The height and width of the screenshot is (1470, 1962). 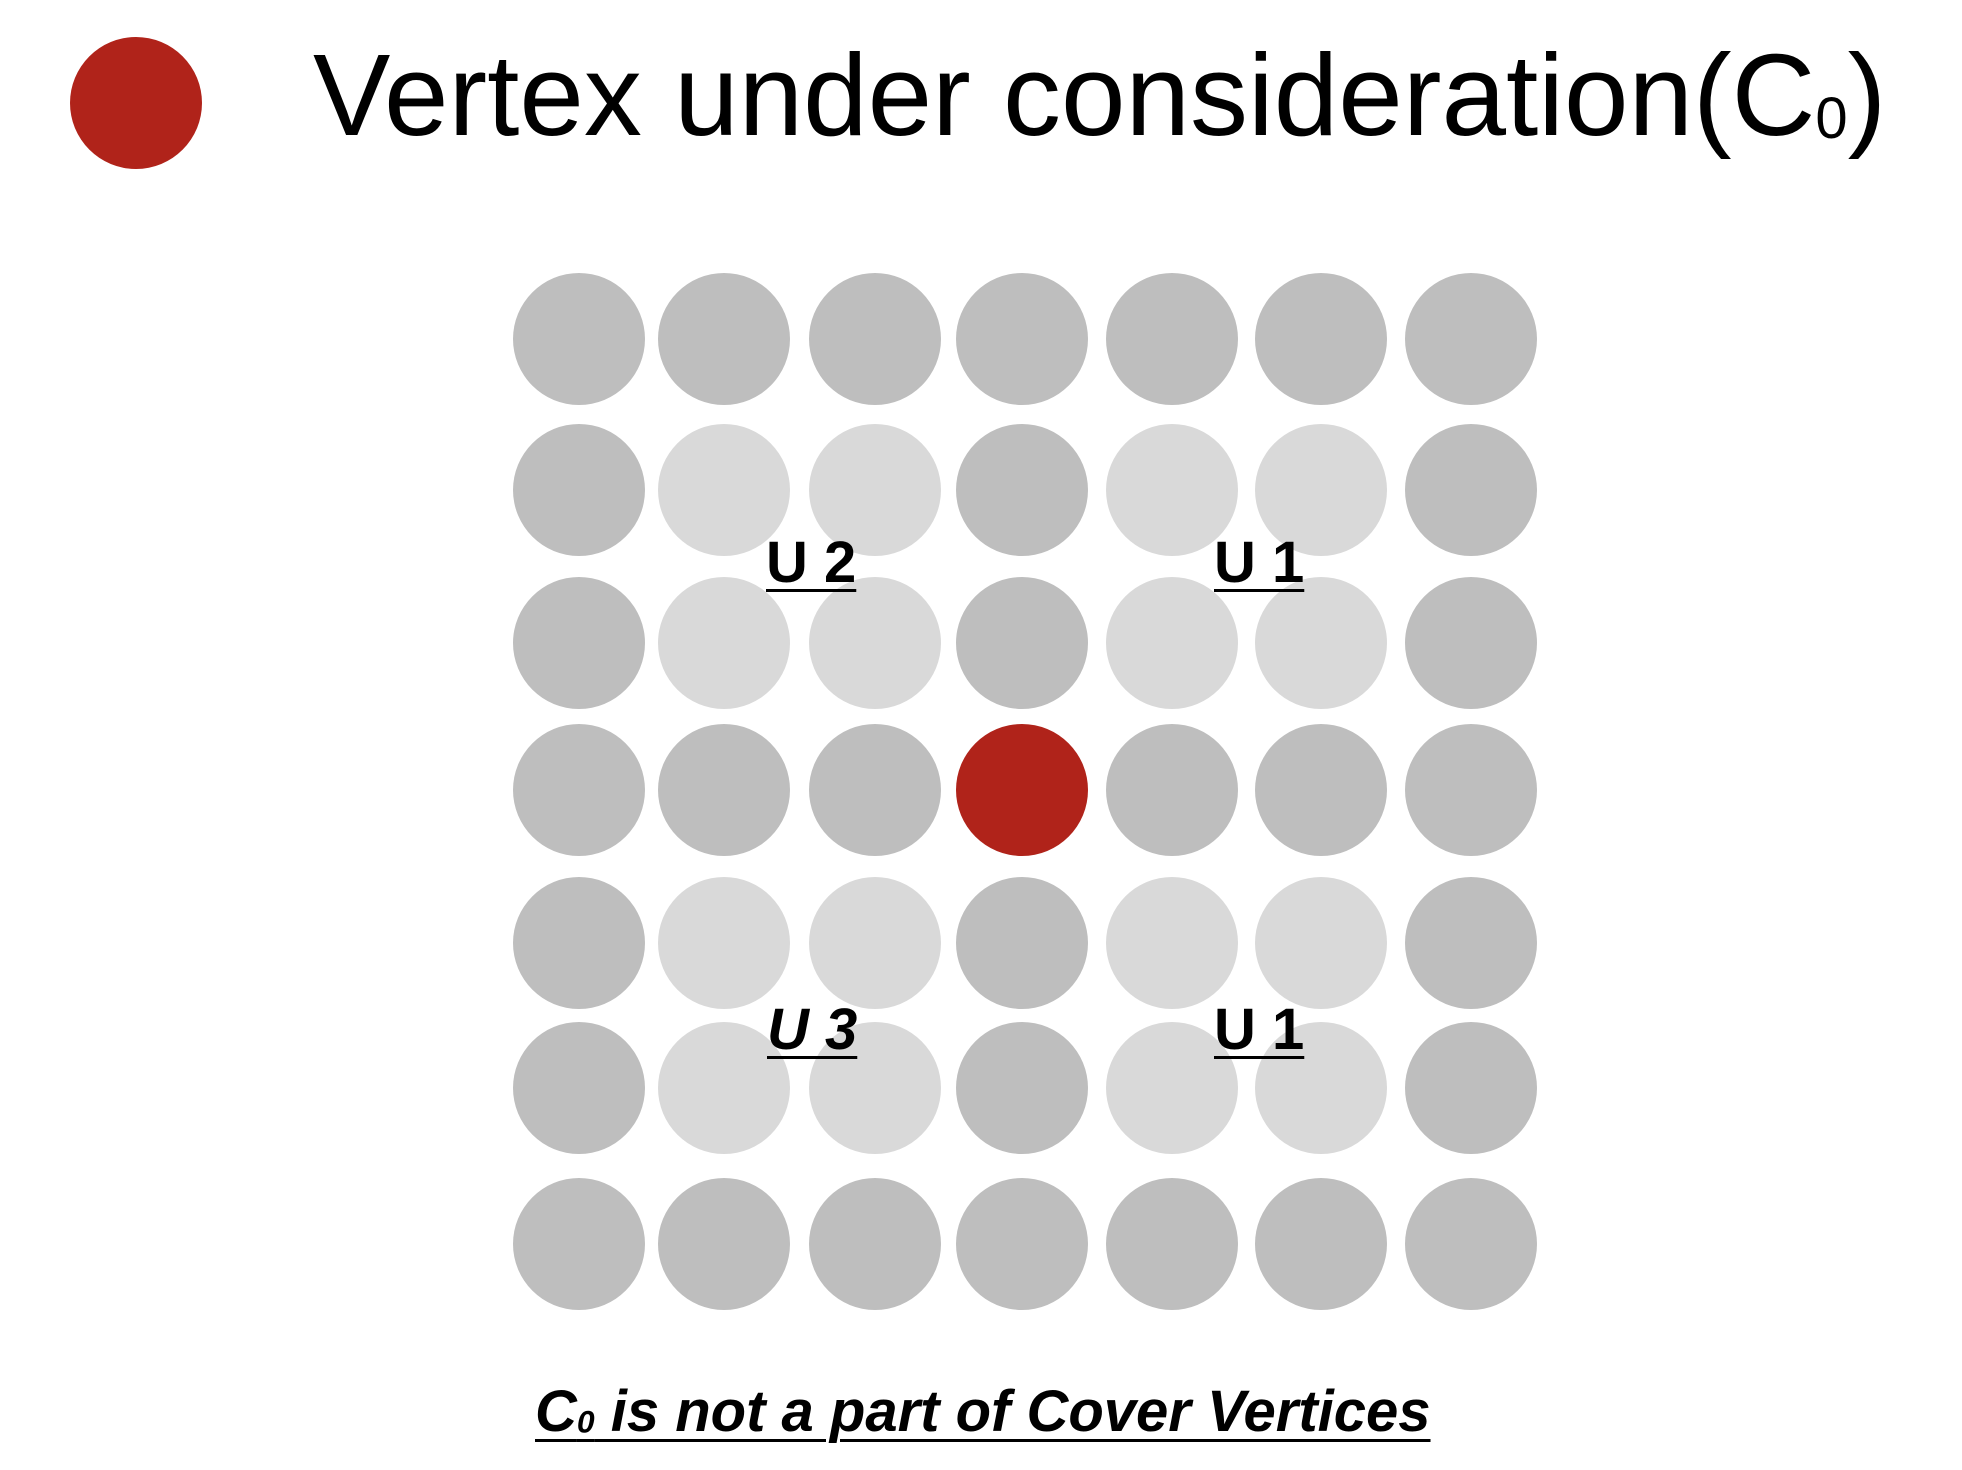 What do you see at coordinates (812, 1029) in the screenshot?
I see `region-label-u3: U 3` at bounding box center [812, 1029].